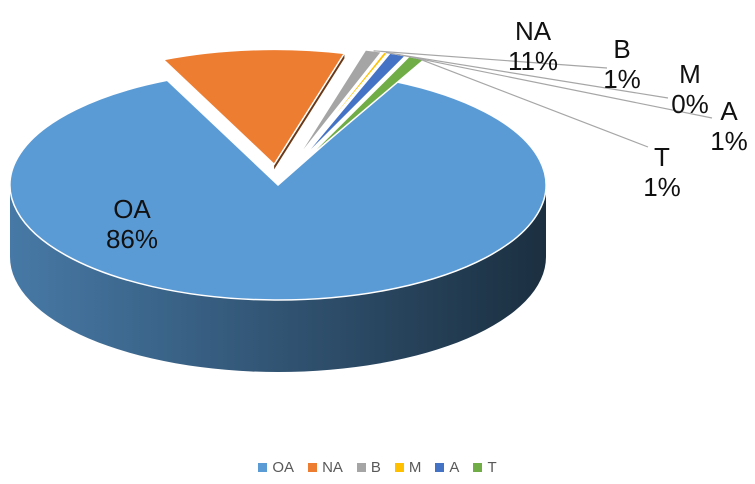 This screenshot has width=755, height=484. I want to click on data-label-value-t: 1%, so click(662, 187).